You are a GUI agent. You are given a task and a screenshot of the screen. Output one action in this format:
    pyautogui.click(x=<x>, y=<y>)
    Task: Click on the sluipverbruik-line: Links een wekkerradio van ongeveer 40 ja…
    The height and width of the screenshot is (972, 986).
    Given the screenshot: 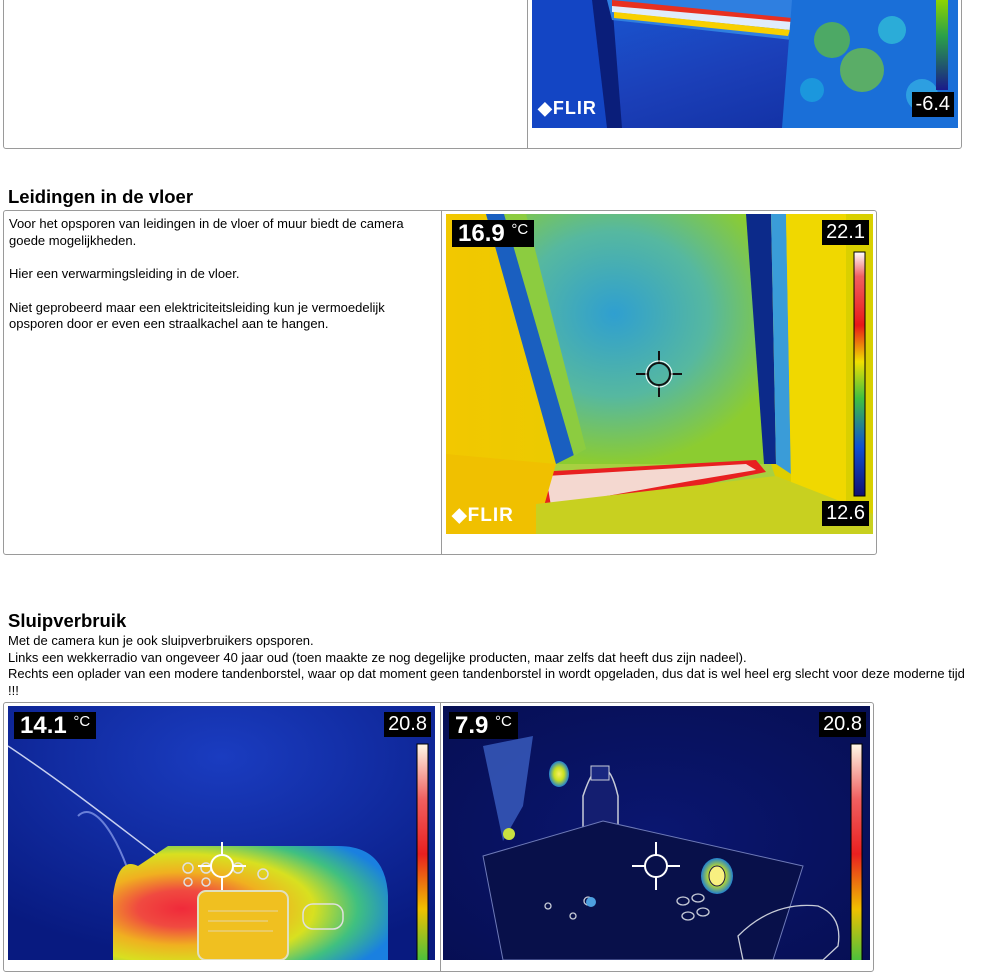 What is the action you would take?
    pyautogui.click(x=377, y=657)
    